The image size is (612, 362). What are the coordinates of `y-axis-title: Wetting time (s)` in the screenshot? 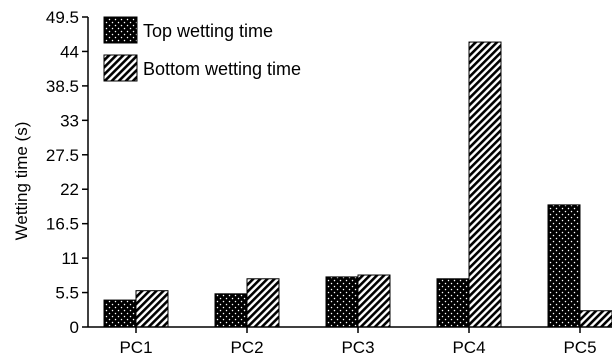 It's located at (21, 181).